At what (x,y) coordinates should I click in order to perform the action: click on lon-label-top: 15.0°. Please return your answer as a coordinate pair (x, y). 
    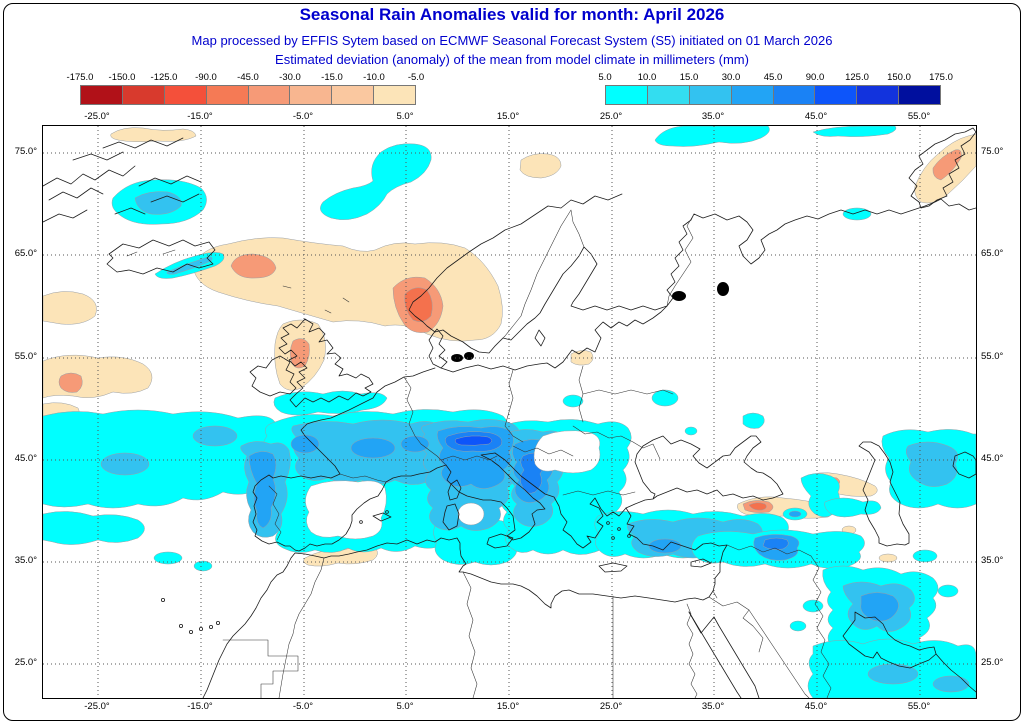
    Looking at the image, I should click on (508, 116).